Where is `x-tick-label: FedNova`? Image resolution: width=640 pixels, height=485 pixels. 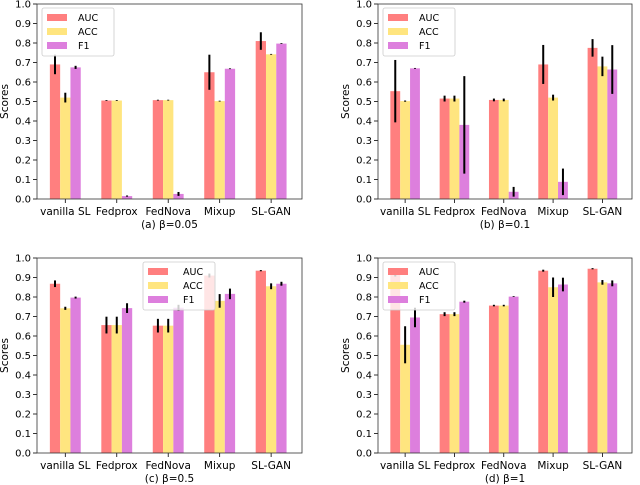
x-tick-label: FedNova is located at coordinates (168, 212).